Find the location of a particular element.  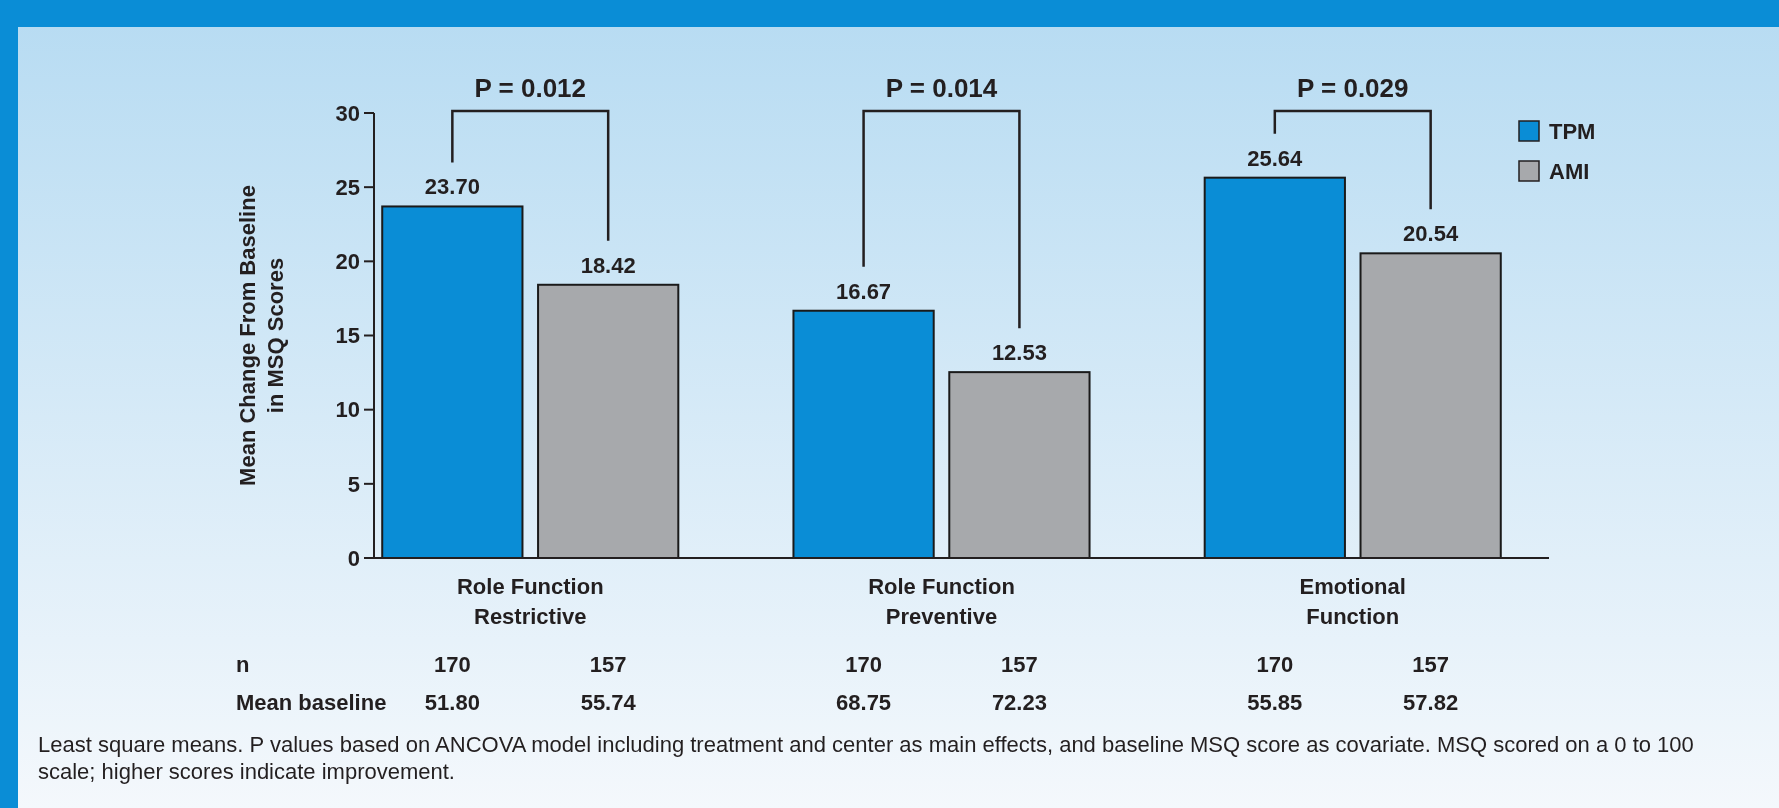

text: P = 0.012 is located at coordinates (530, 88).